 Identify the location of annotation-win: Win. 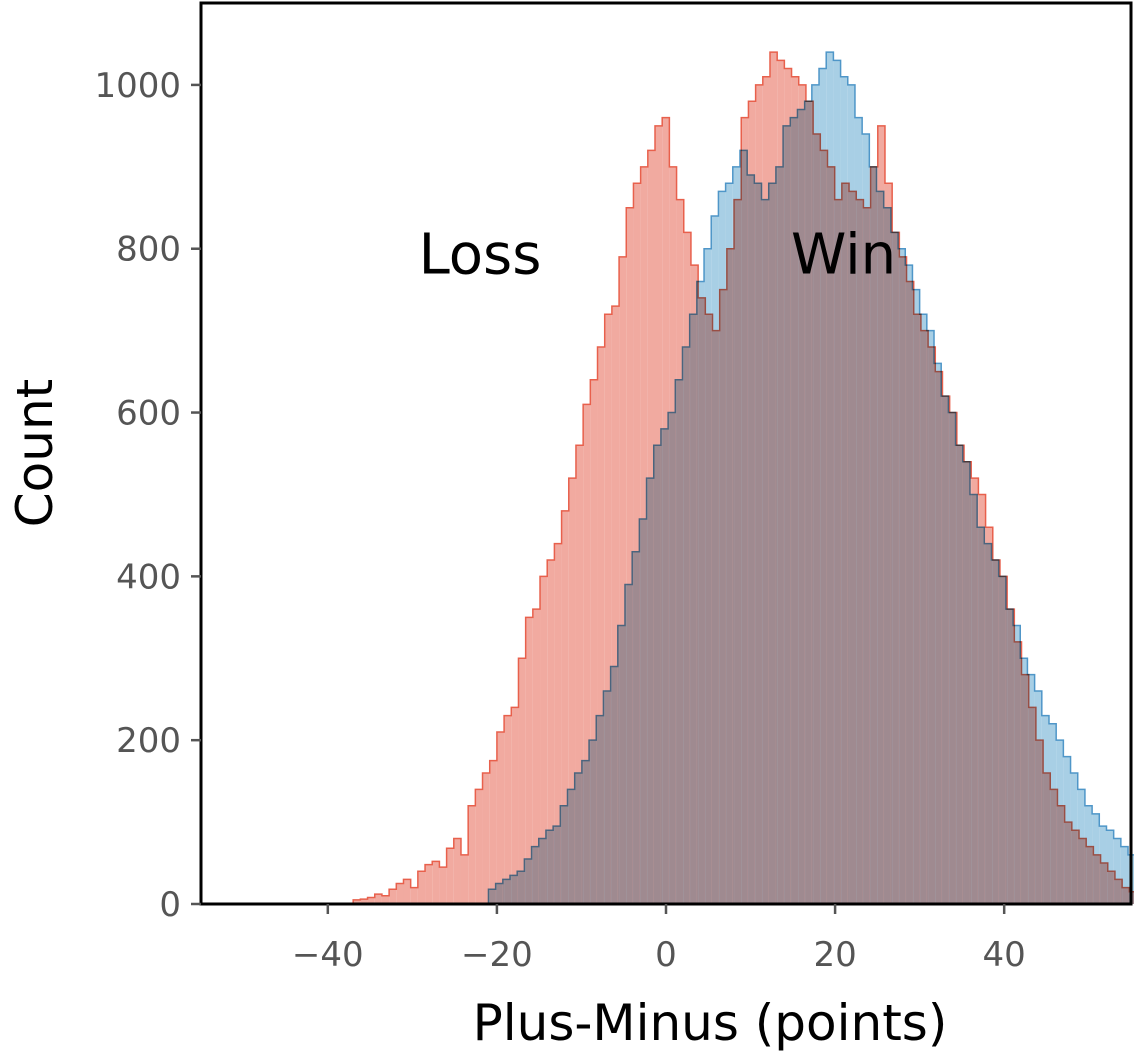
(843, 254).